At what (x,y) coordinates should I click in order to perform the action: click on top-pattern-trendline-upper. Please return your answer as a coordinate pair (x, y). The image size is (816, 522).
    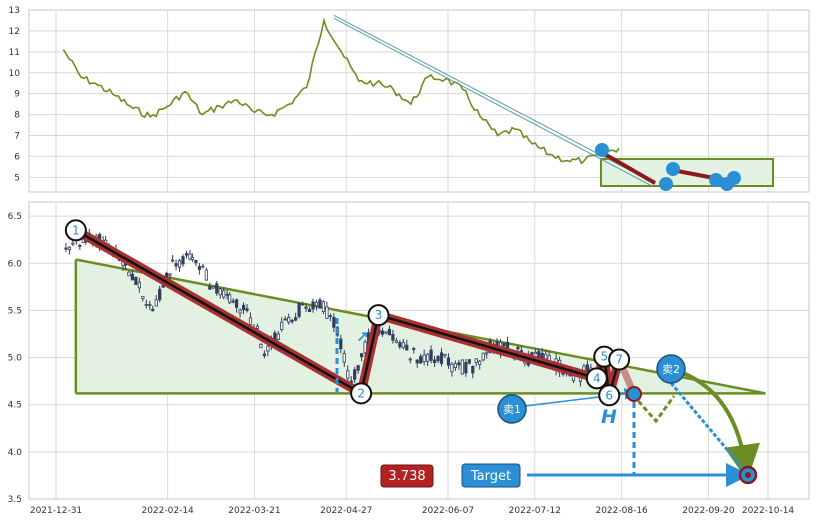
    Looking at the image, I should click on (494, 99).